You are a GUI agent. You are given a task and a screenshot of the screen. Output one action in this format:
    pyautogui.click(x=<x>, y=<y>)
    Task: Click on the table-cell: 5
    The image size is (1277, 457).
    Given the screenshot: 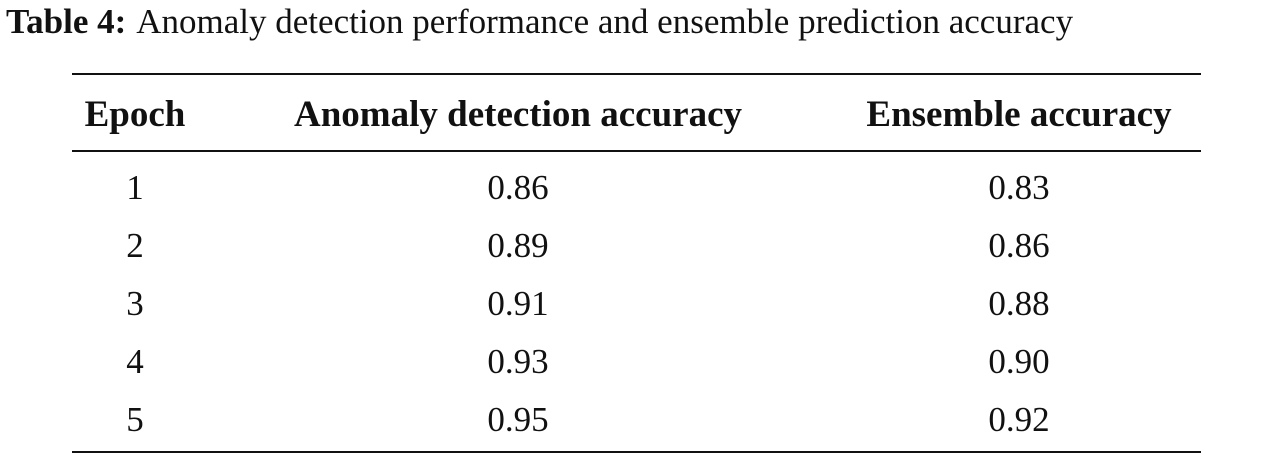 What is the action you would take?
    pyautogui.click(x=135, y=419)
    